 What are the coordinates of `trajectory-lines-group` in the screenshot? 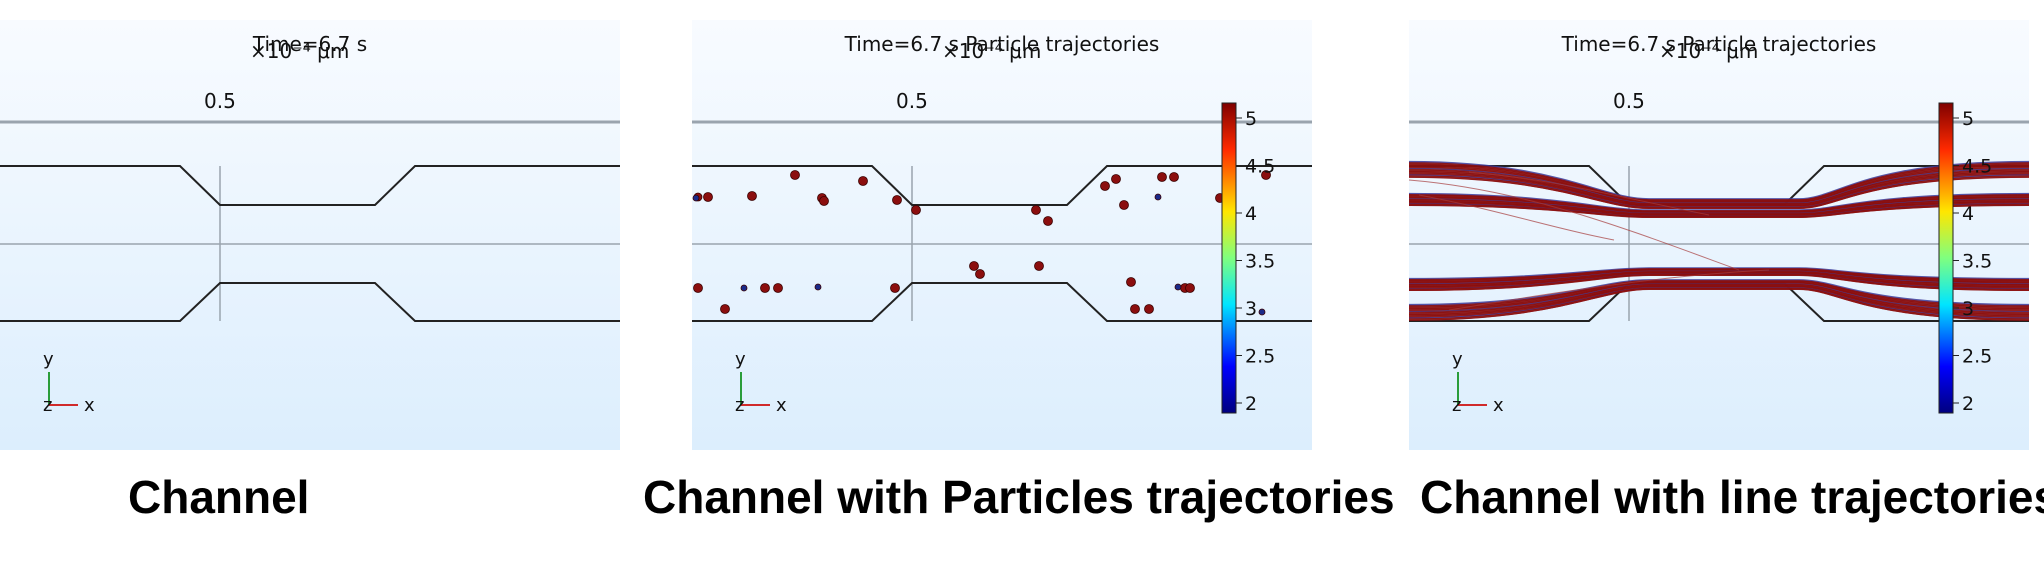 It's located at (1719, 240).